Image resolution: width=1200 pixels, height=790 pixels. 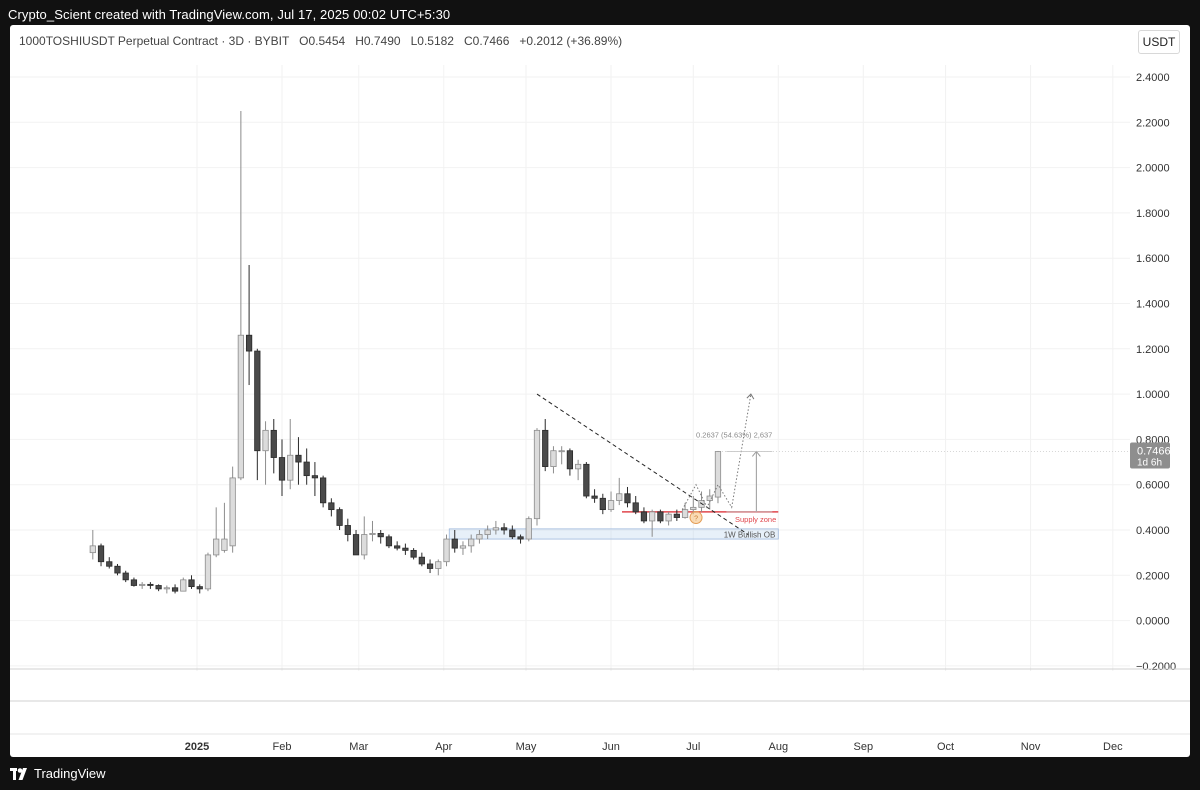 I want to click on legend-change: +0.2012 (+36.89%), so click(x=571, y=41).